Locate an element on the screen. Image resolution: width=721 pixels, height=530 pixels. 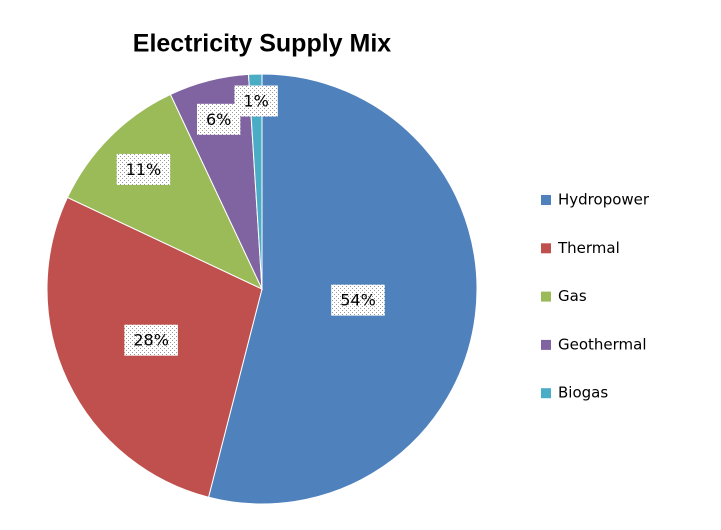
legend-label: Geothermal is located at coordinates (602, 344).